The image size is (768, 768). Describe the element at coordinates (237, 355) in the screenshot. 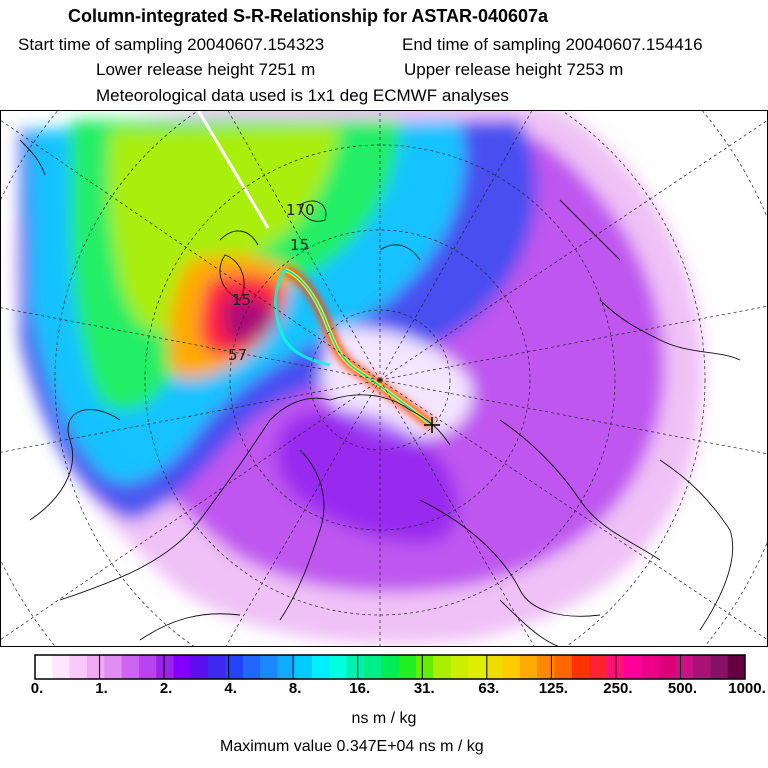

I see `contour-label: 57` at that location.